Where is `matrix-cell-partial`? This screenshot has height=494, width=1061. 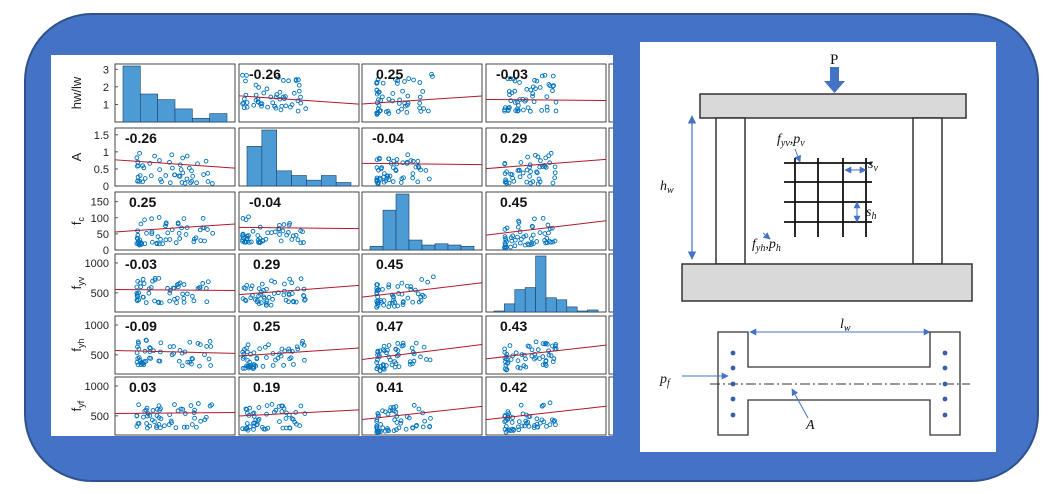 matrix-cell-partial is located at coordinates (612, 221).